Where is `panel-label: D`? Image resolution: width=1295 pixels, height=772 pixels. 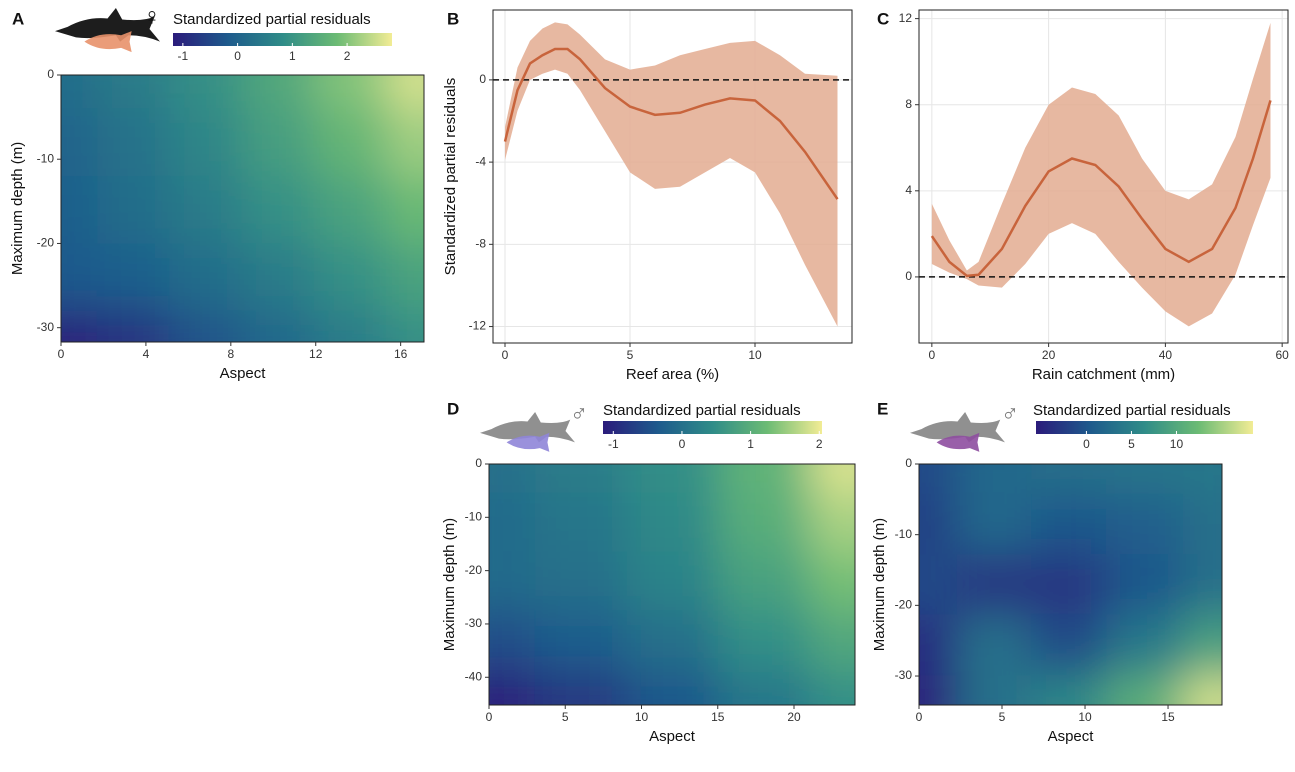 panel-label: D is located at coordinates (453, 408).